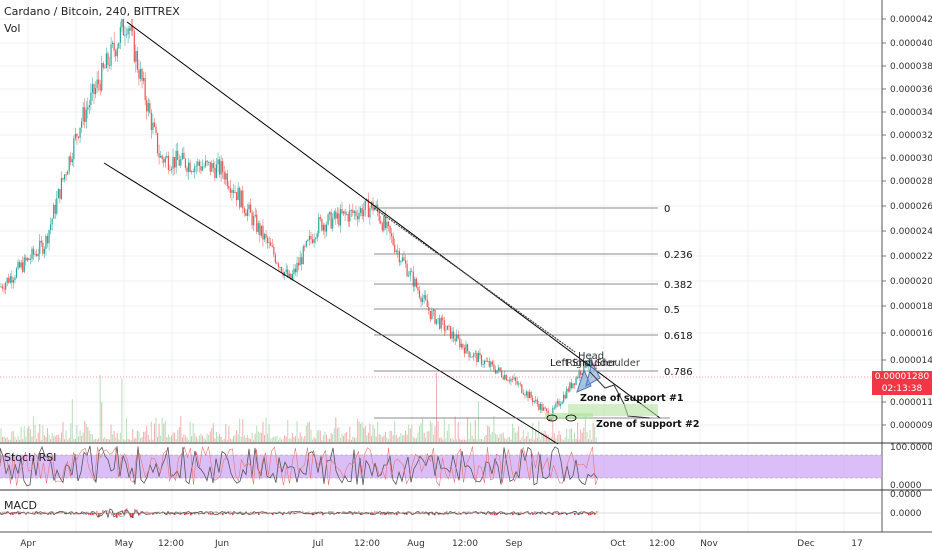 The width and height of the screenshot is (932, 550). What do you see at coordinates (911, 403) in the screenshot?
I see `price-tick-label: 0.00001100` at bounding box center [911, 403].